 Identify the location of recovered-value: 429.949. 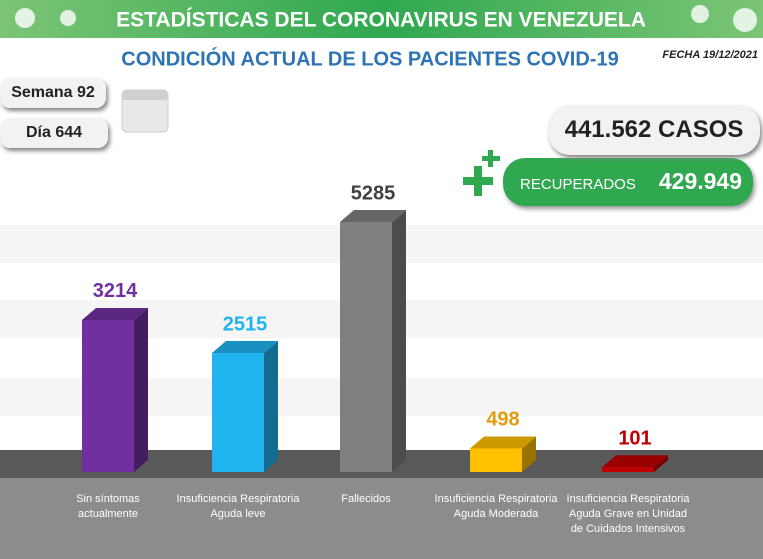
(700, 181).